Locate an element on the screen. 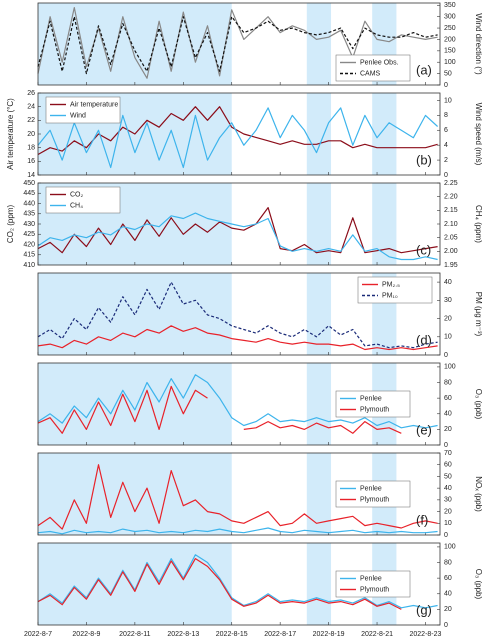 The image size is (500, 640). y-tick-label: 420 is located at coordinates (29, 244).